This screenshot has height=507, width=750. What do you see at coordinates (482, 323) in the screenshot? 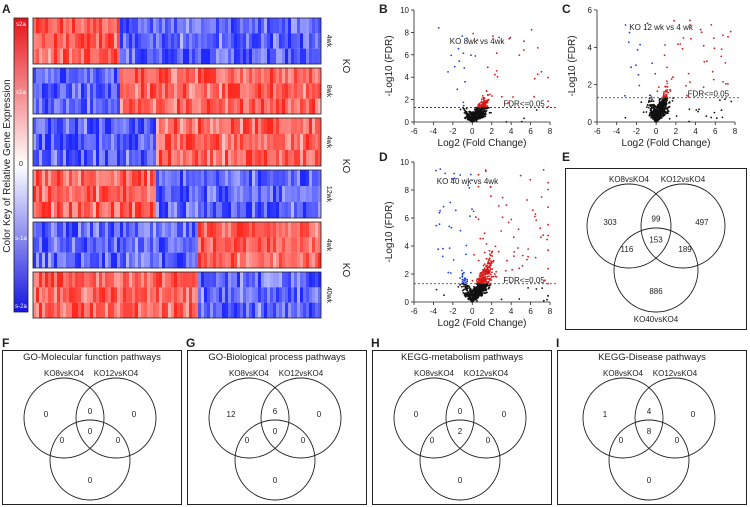
I see `x-axis-label: Log2 (Fold Change)` at bounding box center [482, 323].